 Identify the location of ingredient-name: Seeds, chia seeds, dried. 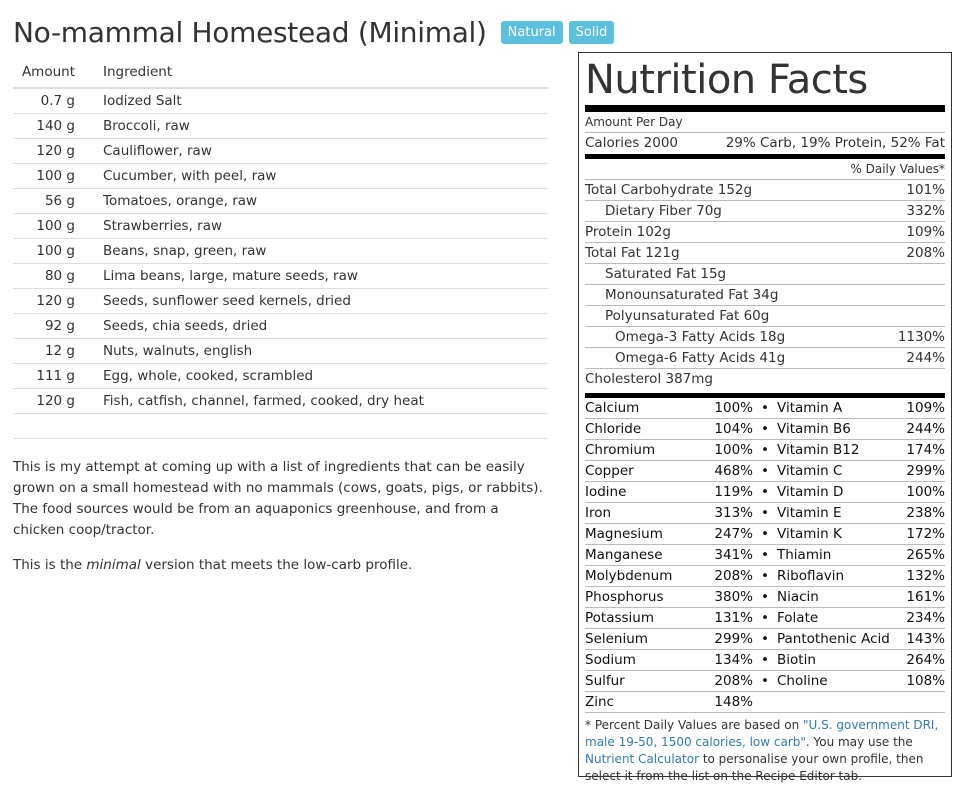
(325, 326).